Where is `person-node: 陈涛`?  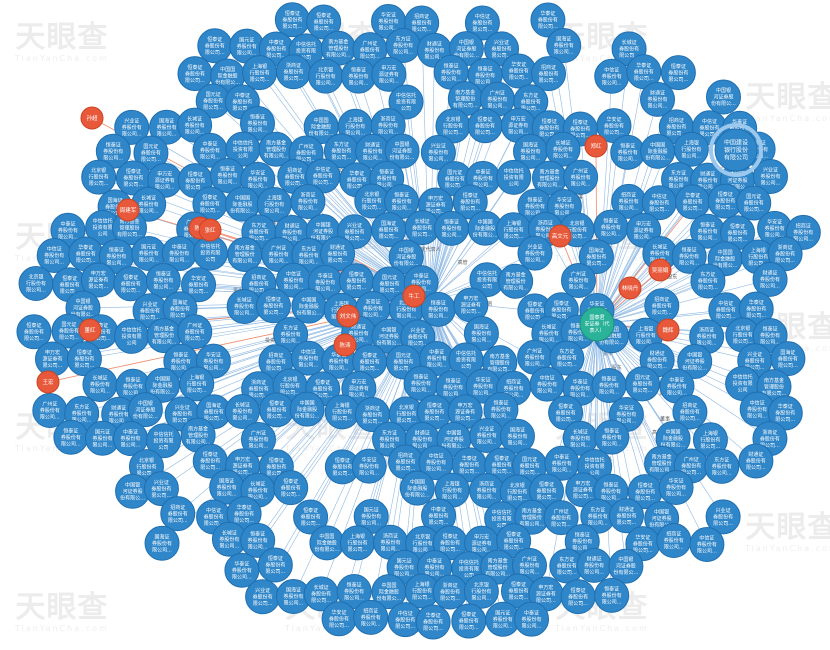
person-node: 陈涛 is located at coordinates (345, 345).